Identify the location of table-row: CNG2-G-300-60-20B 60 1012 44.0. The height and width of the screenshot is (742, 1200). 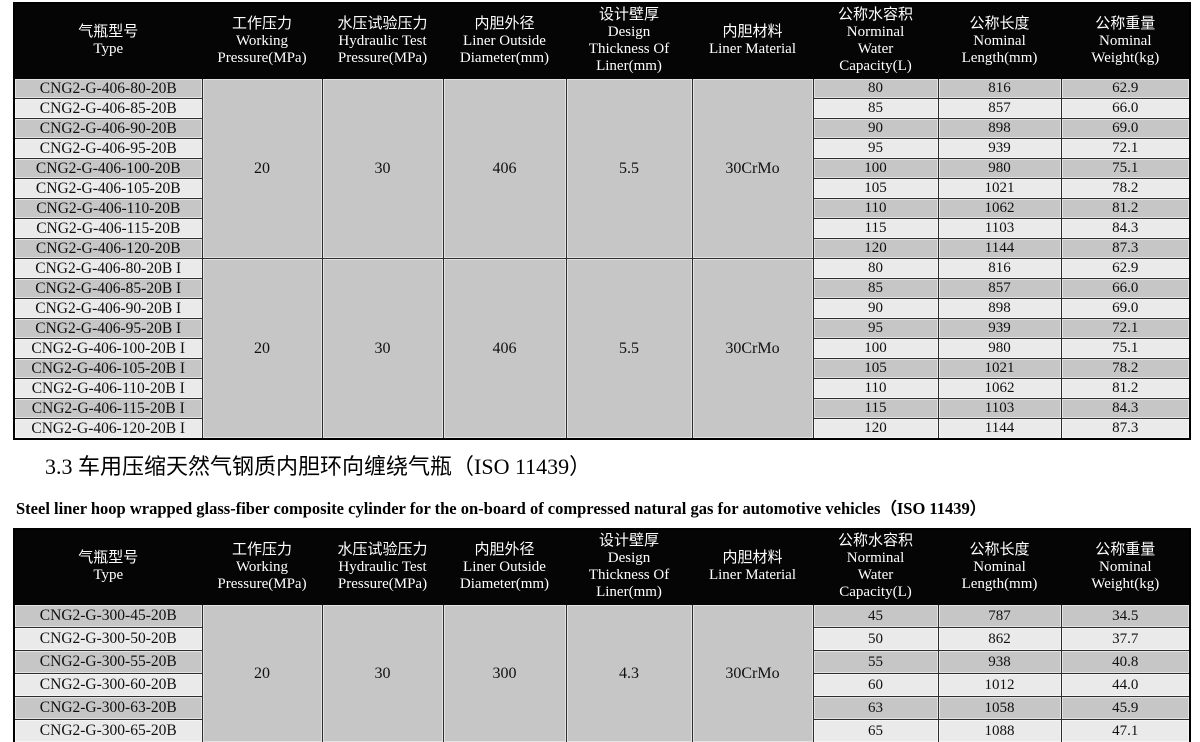
(602, 685).